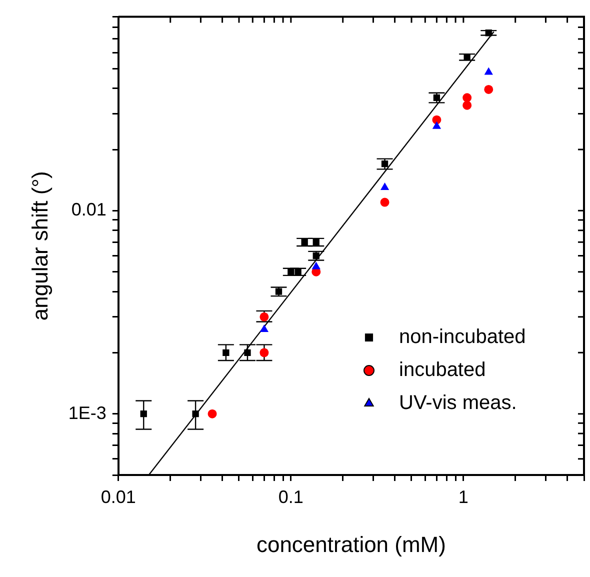  Describe the element at coordinates (351, 544) in the screenshot. I see `x-axis-title: concentration (mM)` at that location.